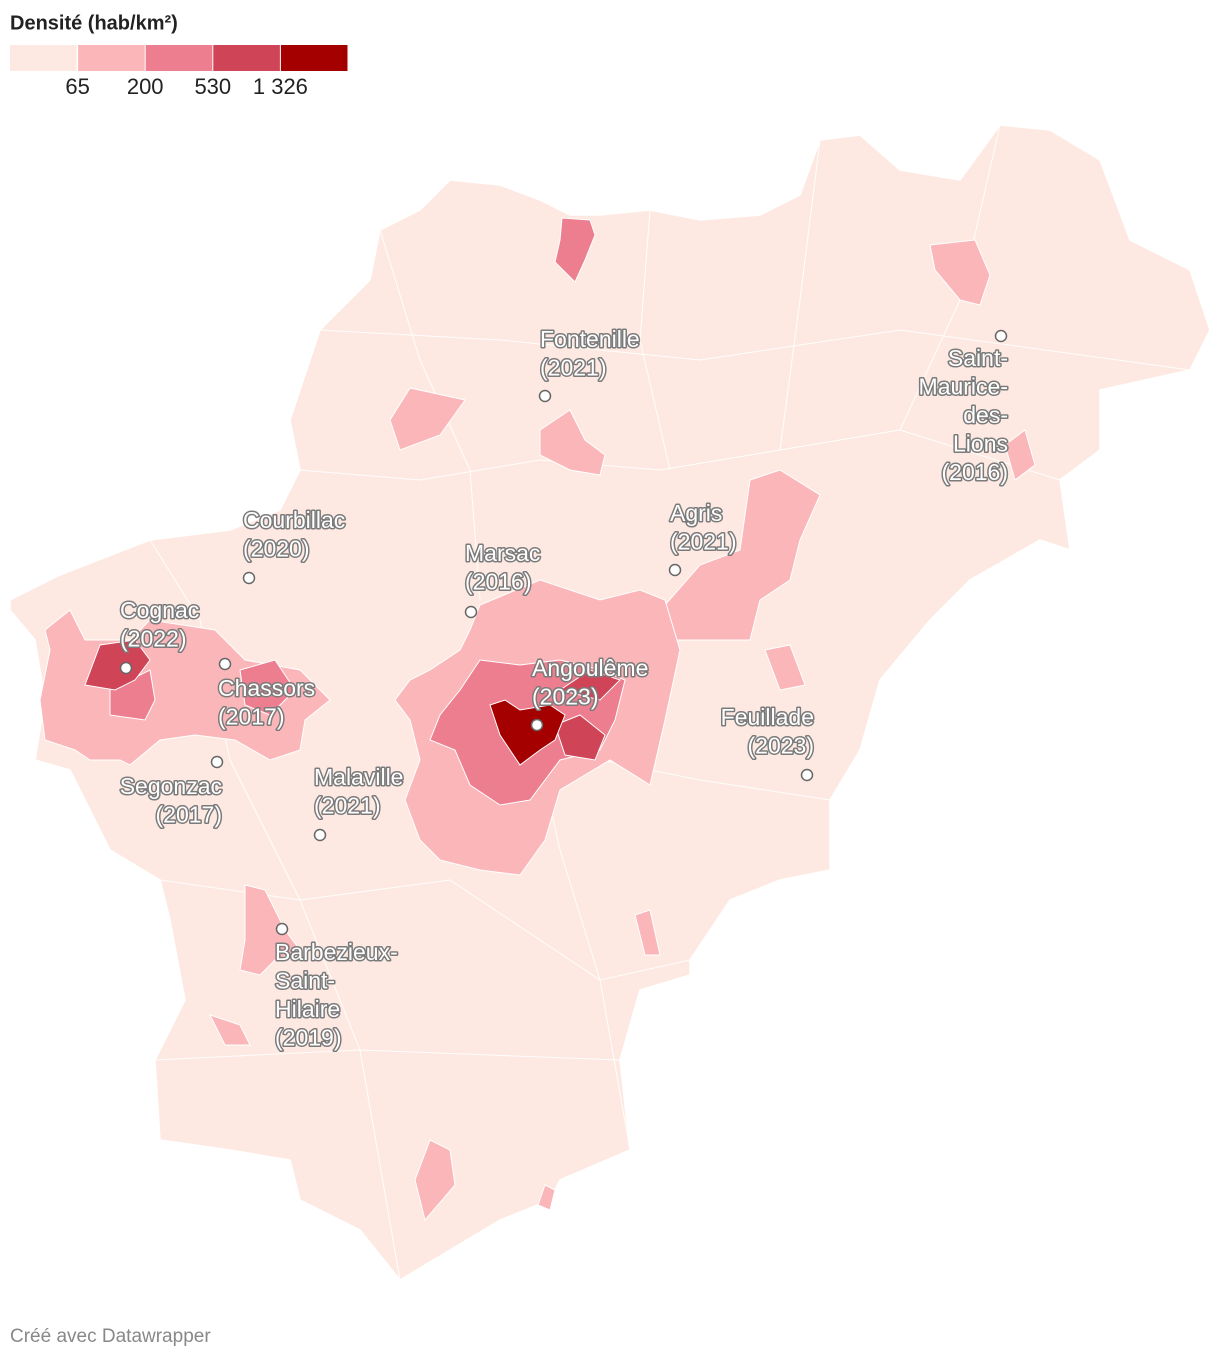 The width and height of the screenshot is (1220, 1360). What do you see at coordinates (280, 86) in the screenshot?
I see `legend-threshold: 1 326` at bounding box center [280, 86].